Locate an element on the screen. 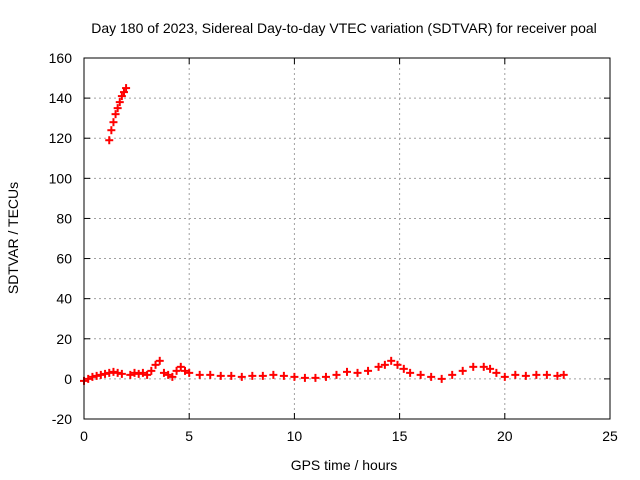 This screenshot has width=640, height=480. y-tick-label: 100 is located at coordinates (61, 178).